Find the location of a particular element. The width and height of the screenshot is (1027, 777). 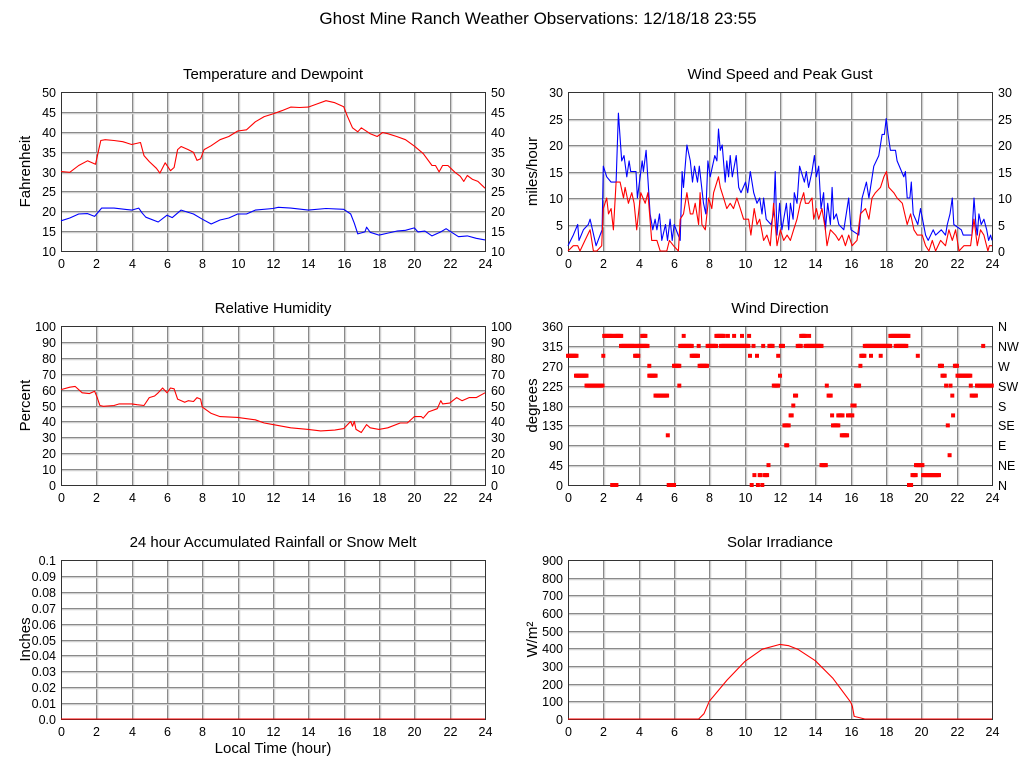

y-tick-label: 0.0 is located at coordinates (47, 720).